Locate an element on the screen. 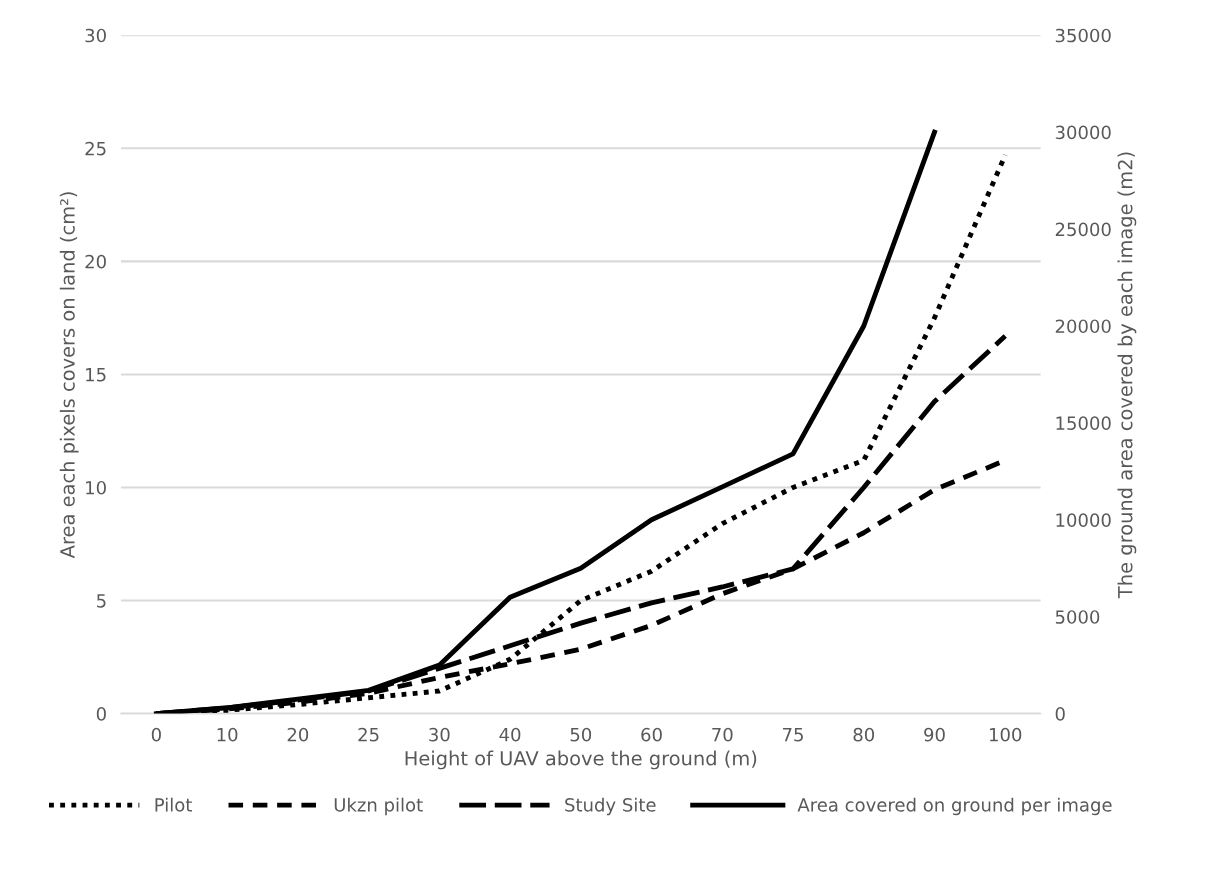 This screenshot has height=881, width=1210. y2-axis-title: The ground area covered by each image (m2) is located at coordinates (1127, 375).